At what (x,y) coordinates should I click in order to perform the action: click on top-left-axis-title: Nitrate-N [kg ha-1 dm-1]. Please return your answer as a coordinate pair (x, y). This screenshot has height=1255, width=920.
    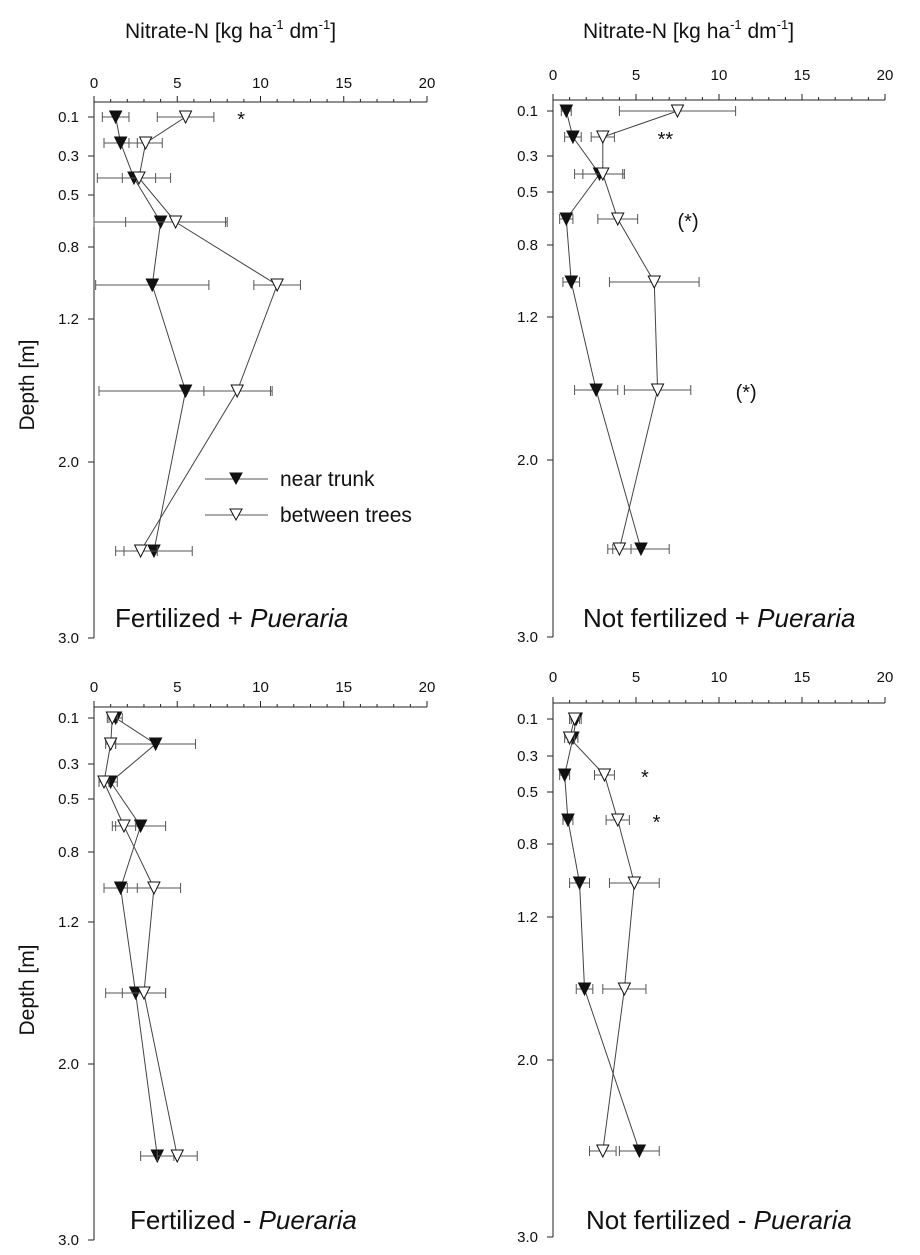
    Looking at the image, I should click on (230, 30).